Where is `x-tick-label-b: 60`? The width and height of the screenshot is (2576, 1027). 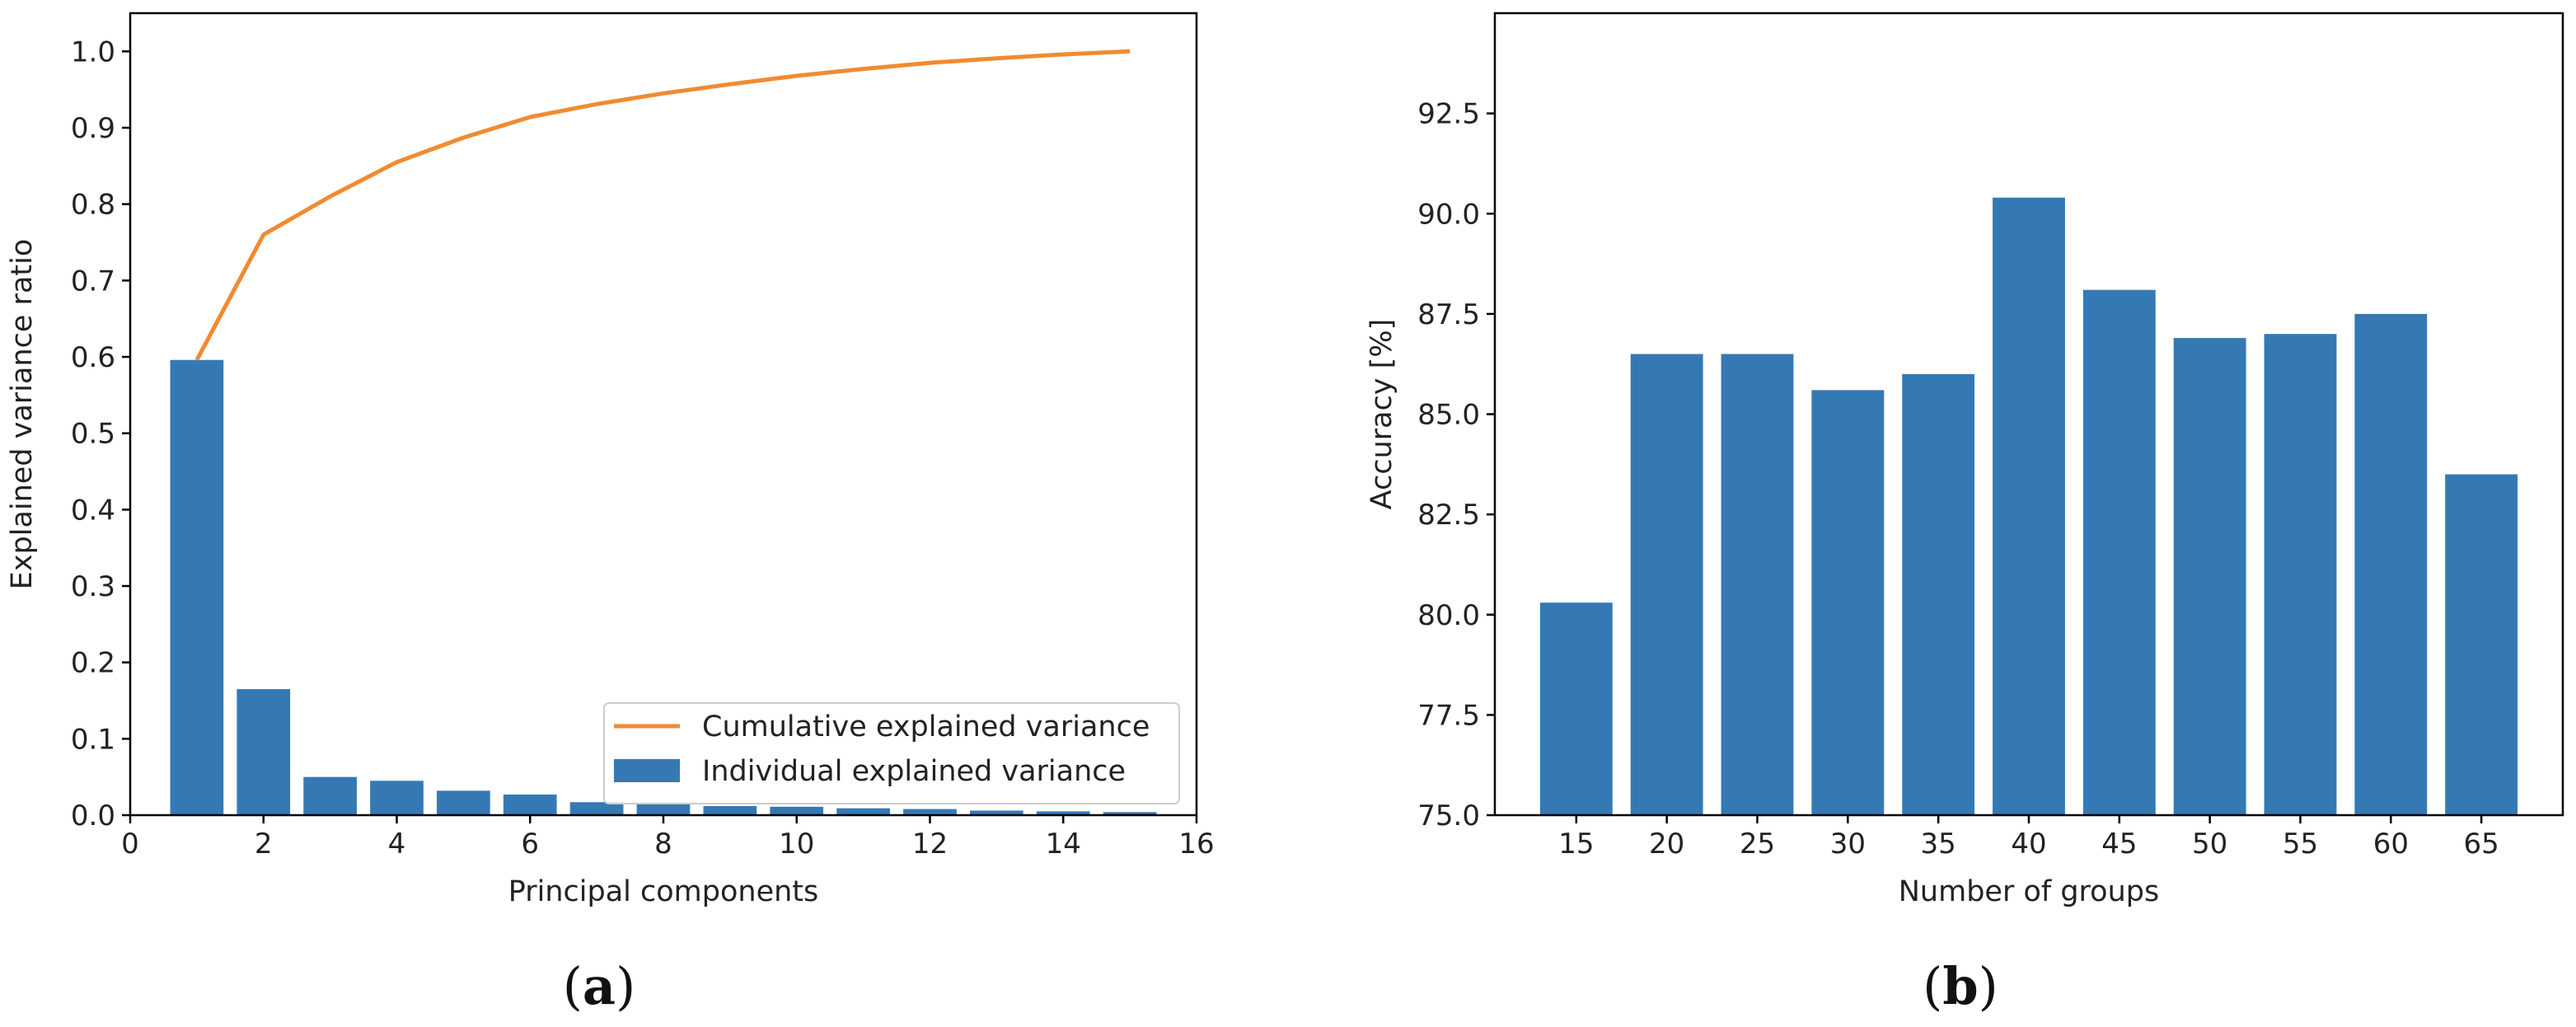 x-tick-label-b: 60 is located at coordinates (2391, 844).